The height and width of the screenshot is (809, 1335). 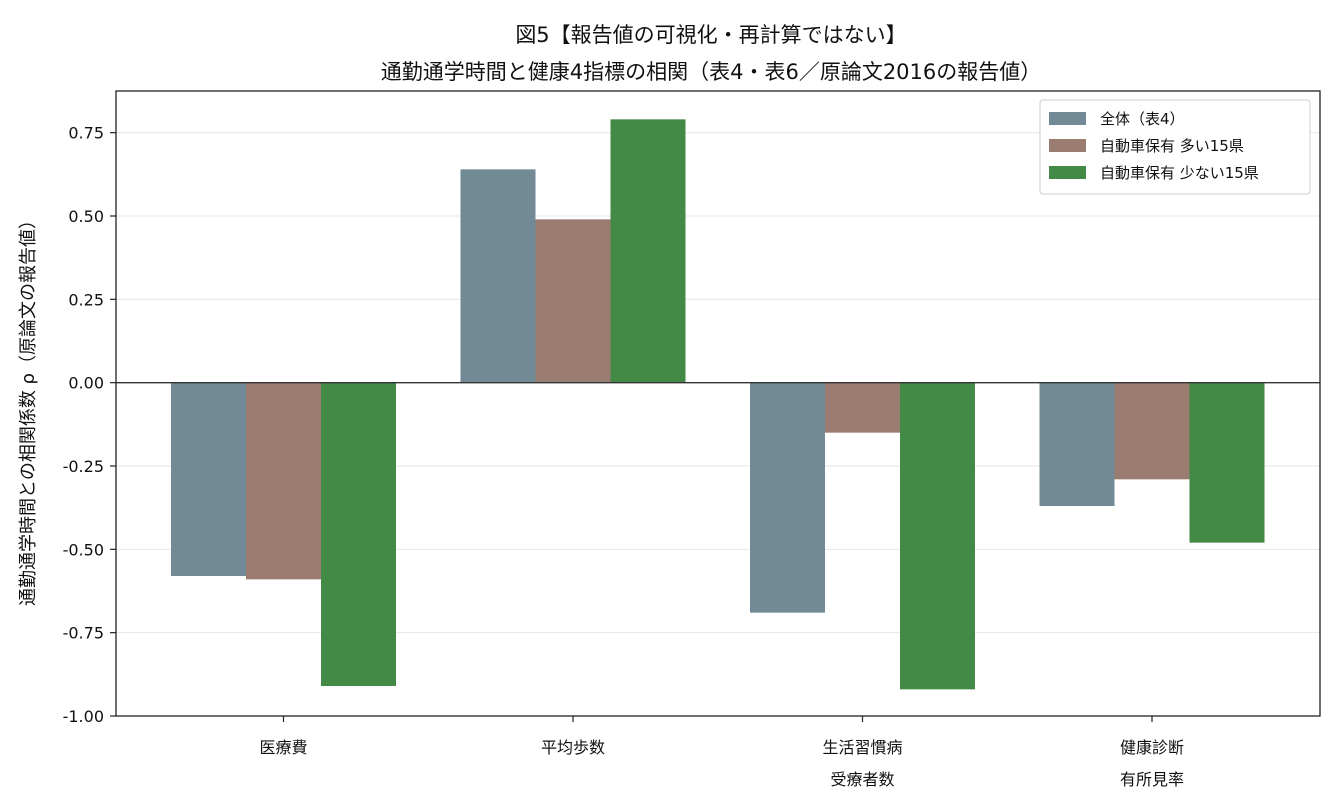 What do you see at coordinates (710, 35) in the screenshot?
I see `chart-title-line-1: 図5【報告値の可視化・再計算ではない】` at bounding box center [710, 35].